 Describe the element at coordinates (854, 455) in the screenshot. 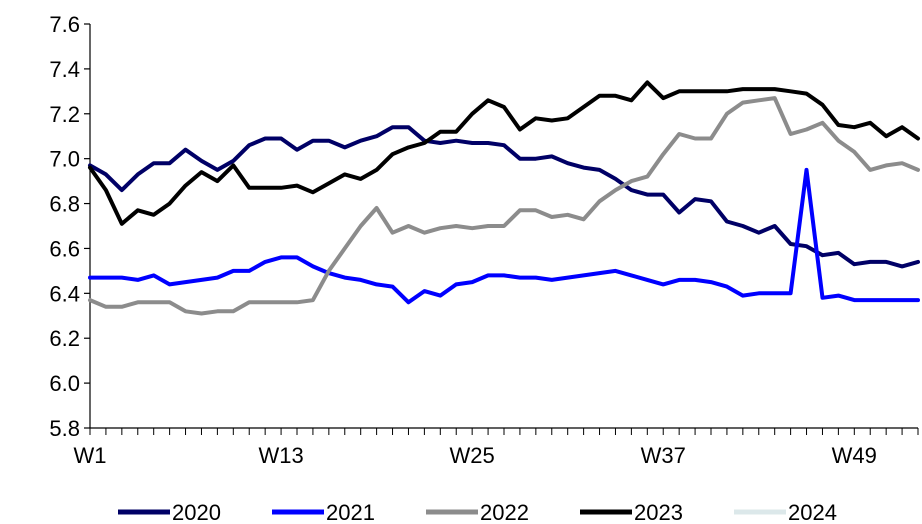

I see `x-tick-label: W49` at that location.